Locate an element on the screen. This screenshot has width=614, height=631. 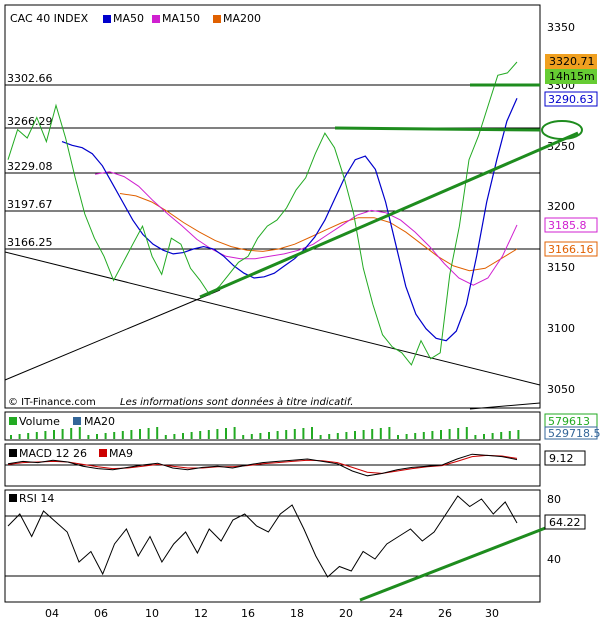
last-price-box is located at coordinates (571, 61).